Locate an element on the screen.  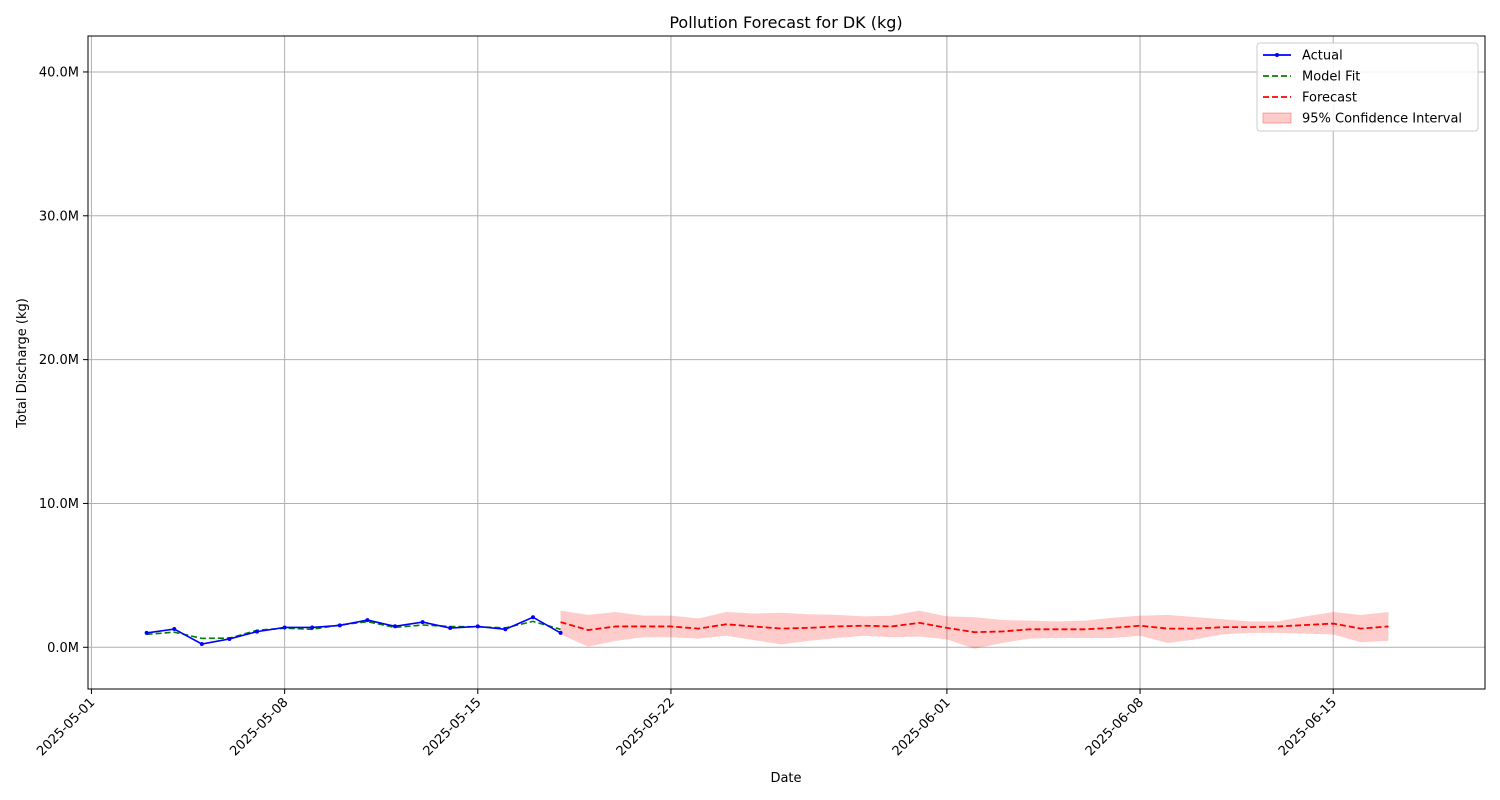
forecast-line is located at coordinates (974, 627).